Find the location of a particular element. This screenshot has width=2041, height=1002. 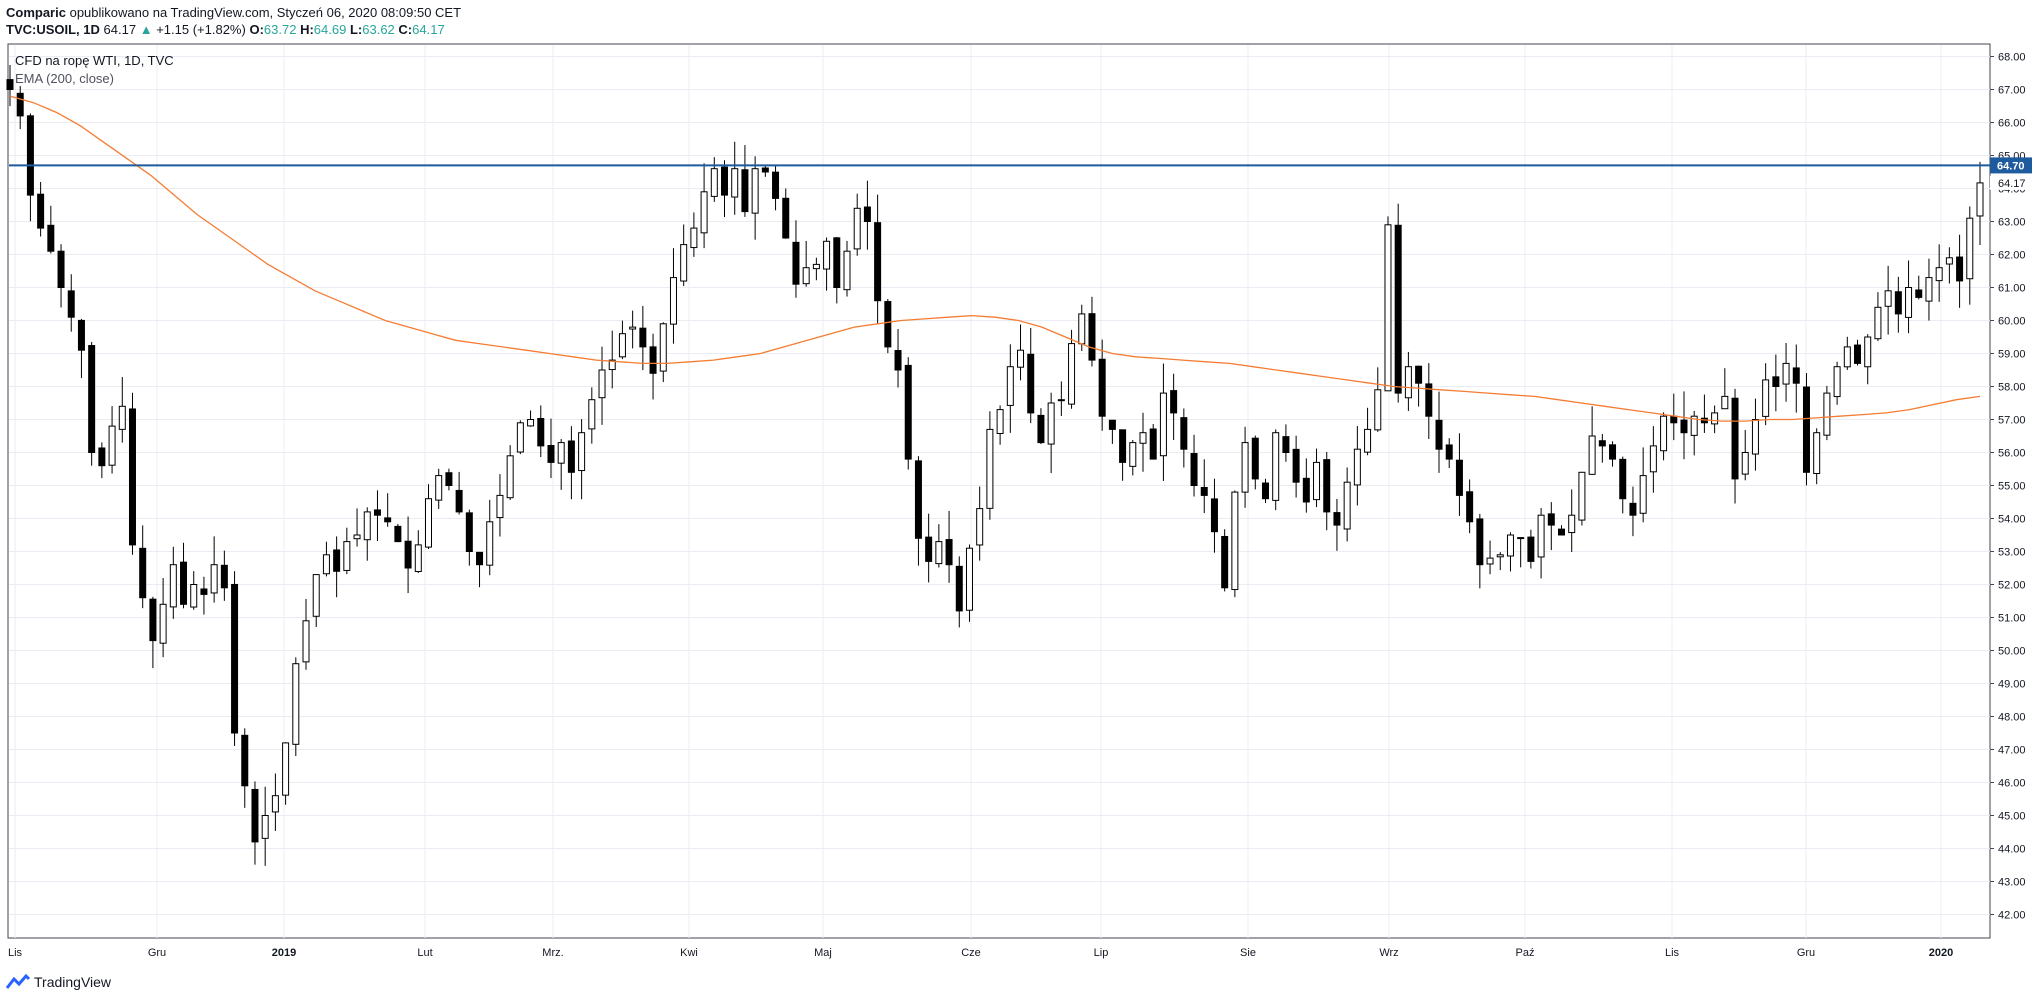

hline-price-tag is located at coordinates (2011, 165).